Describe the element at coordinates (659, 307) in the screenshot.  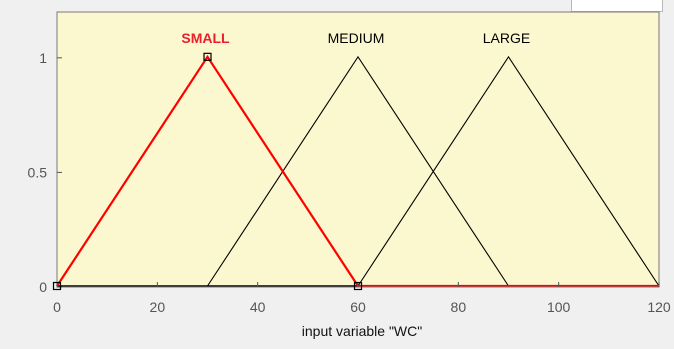
I see `x-tick-label: 120` at that location.